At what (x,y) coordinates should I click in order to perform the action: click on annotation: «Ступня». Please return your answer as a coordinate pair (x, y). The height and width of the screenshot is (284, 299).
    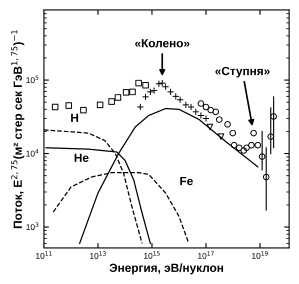
    Looking at the image, I should click on (242, 72).